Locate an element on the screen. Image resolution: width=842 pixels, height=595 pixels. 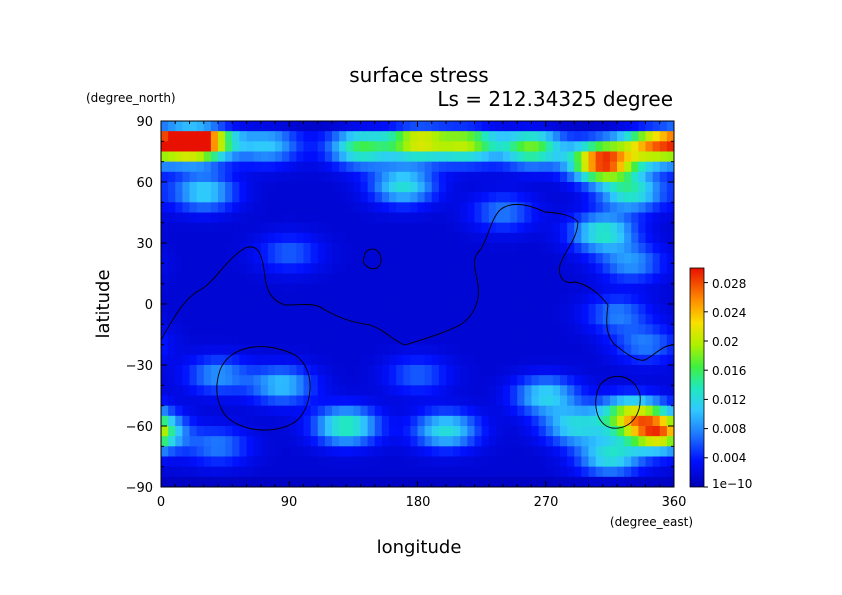
colorbar-label: 1e−10 is located at coordinates (732, 484).